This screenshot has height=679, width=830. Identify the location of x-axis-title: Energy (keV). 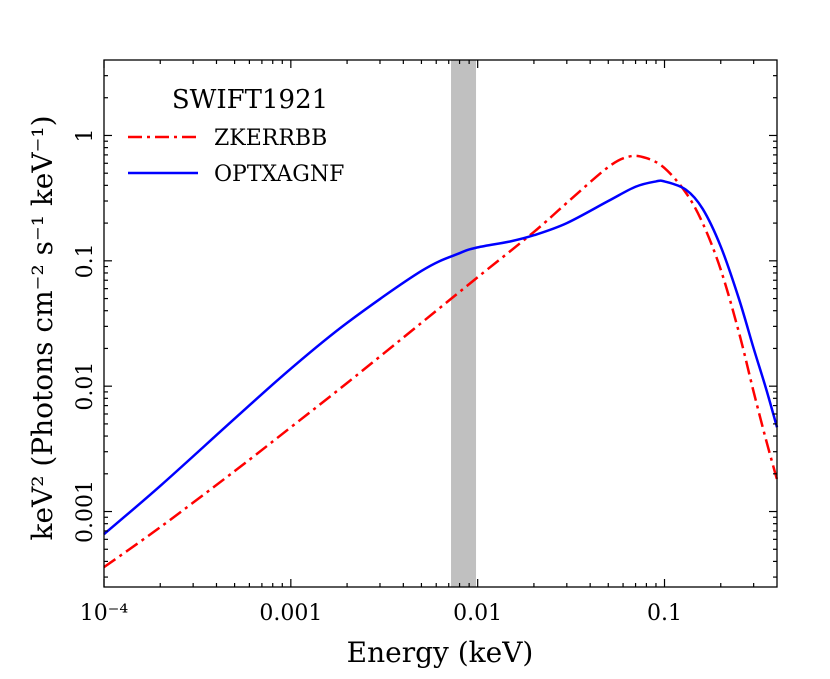
(440, 652).